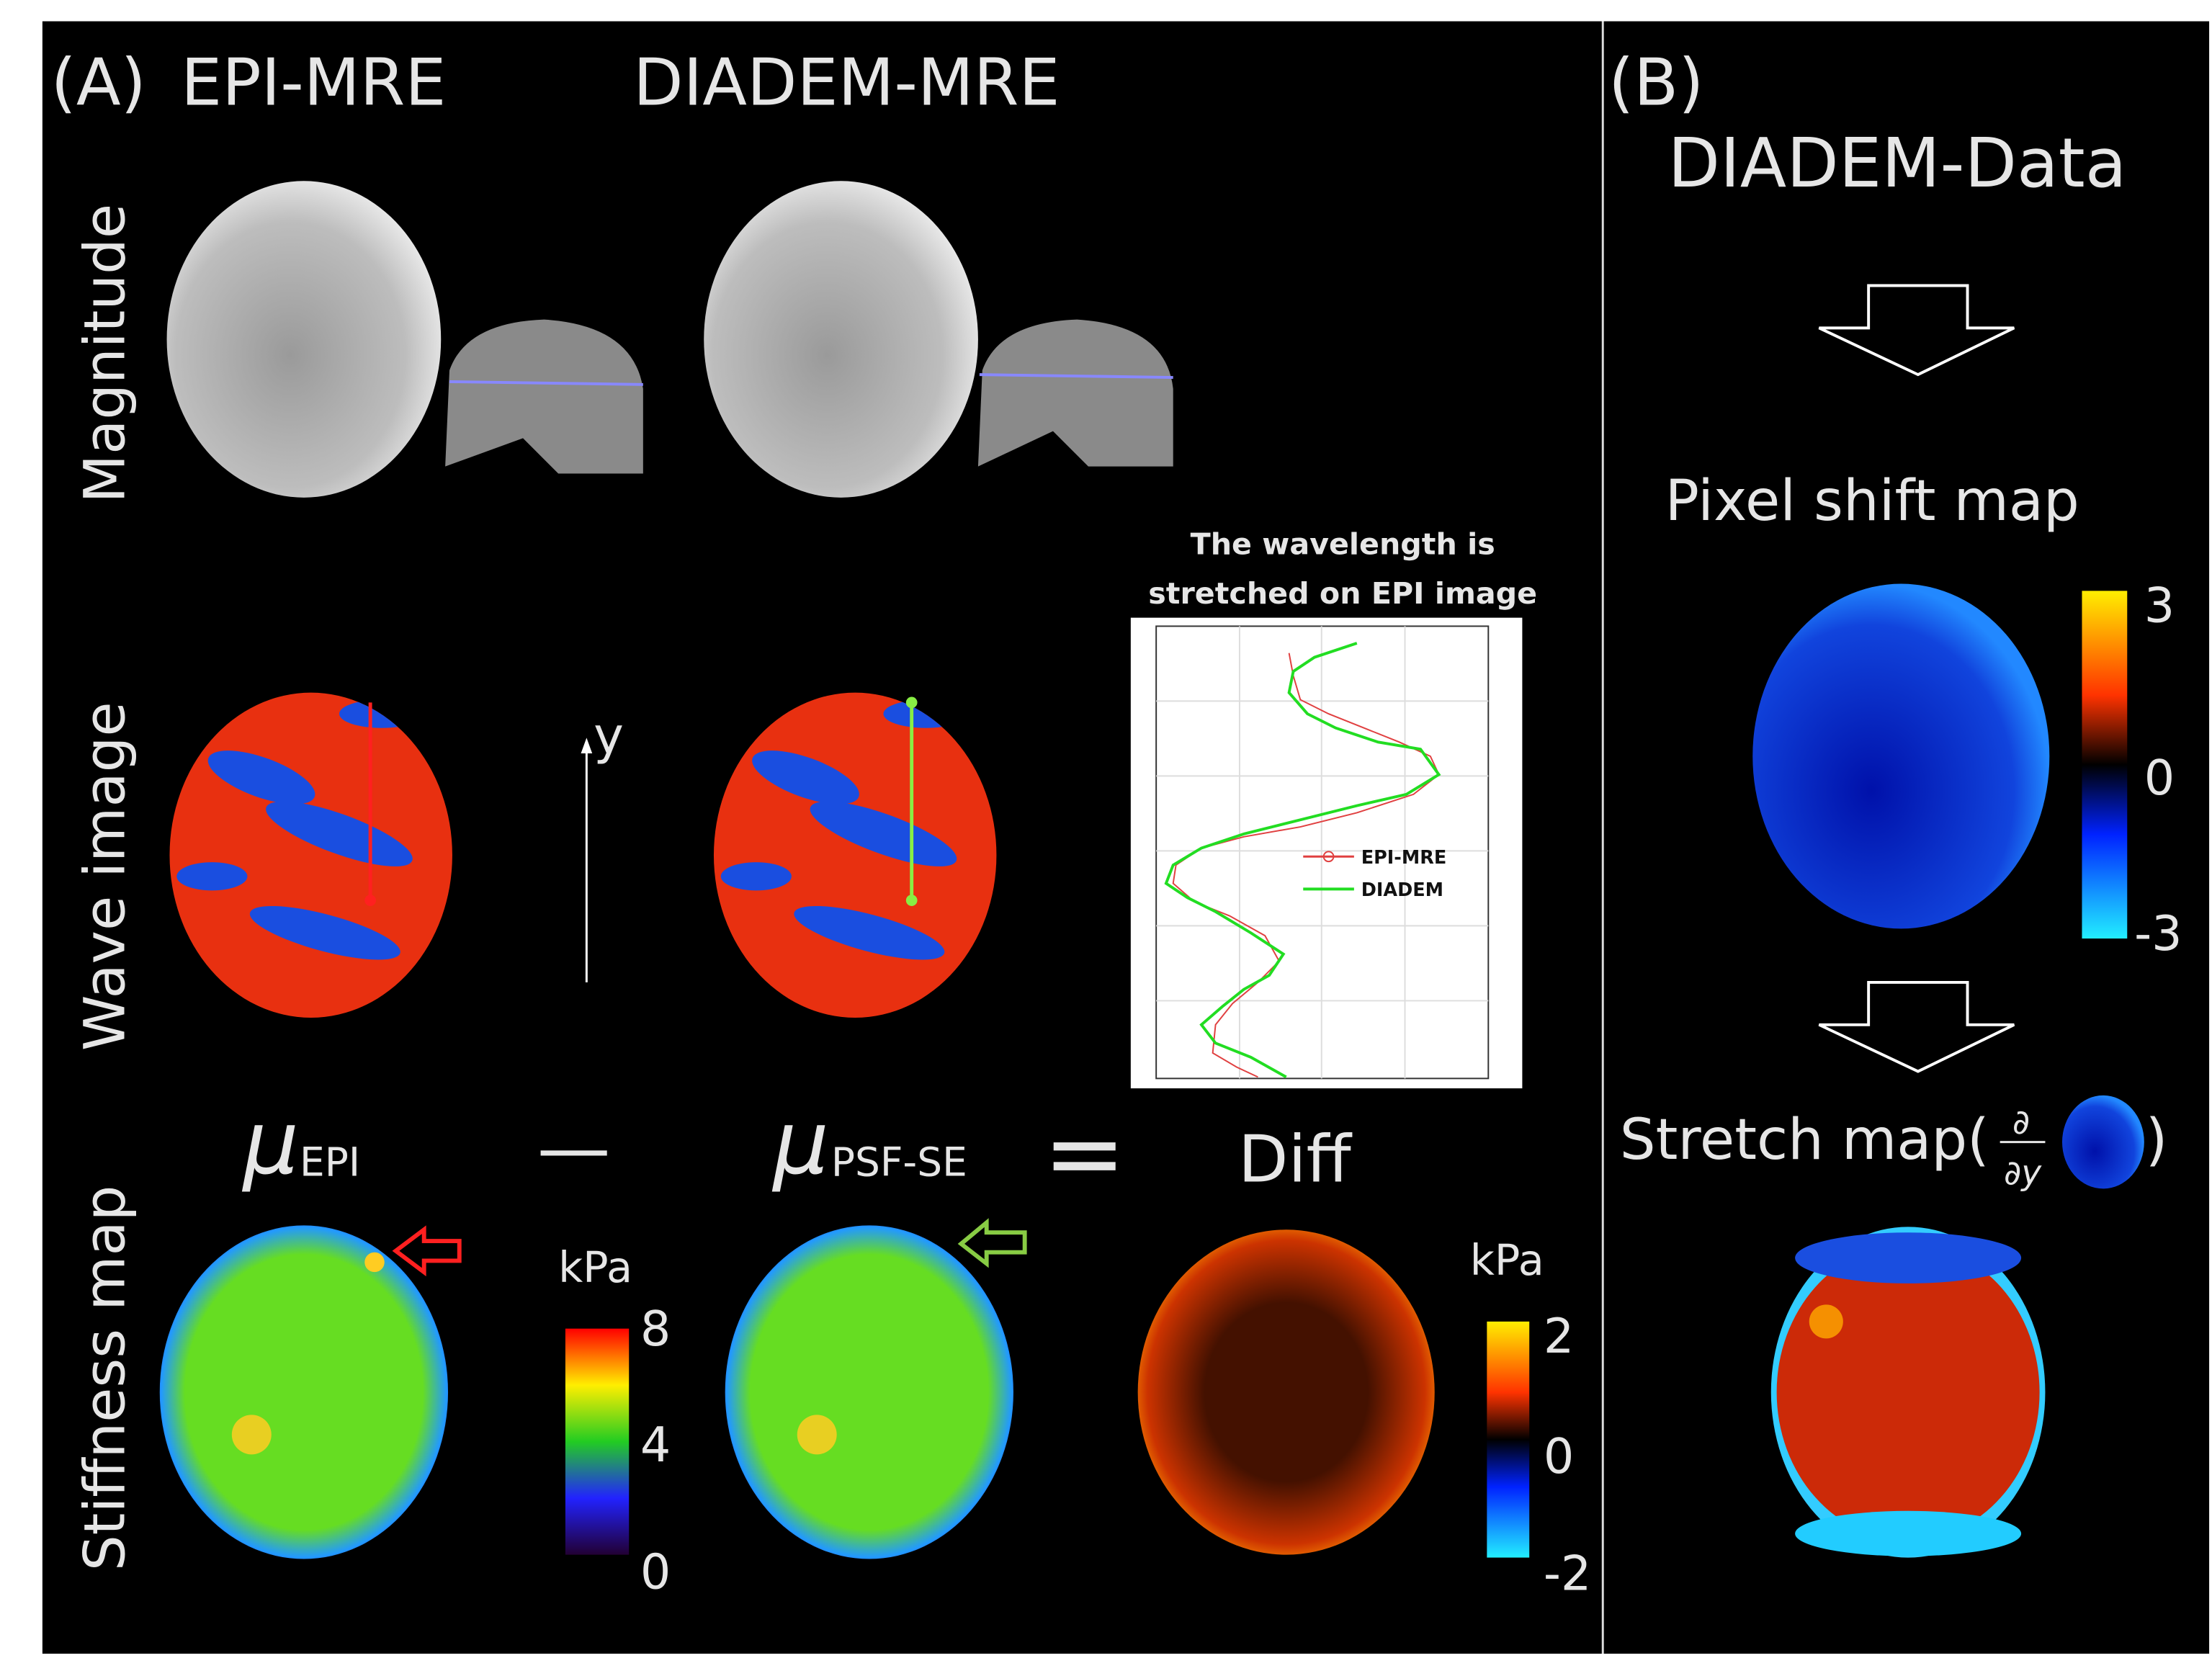 Image resolution: width=2212 pixels, height=1658 pixels. I want to click on row-title: Stiffness map, so click(105, 1379).